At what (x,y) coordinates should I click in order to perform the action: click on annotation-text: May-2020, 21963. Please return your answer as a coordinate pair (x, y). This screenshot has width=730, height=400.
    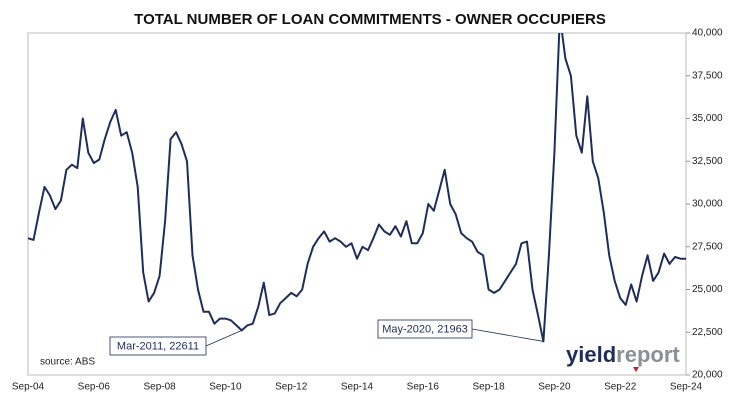
    Looking at the image, I should click on (425, 329).